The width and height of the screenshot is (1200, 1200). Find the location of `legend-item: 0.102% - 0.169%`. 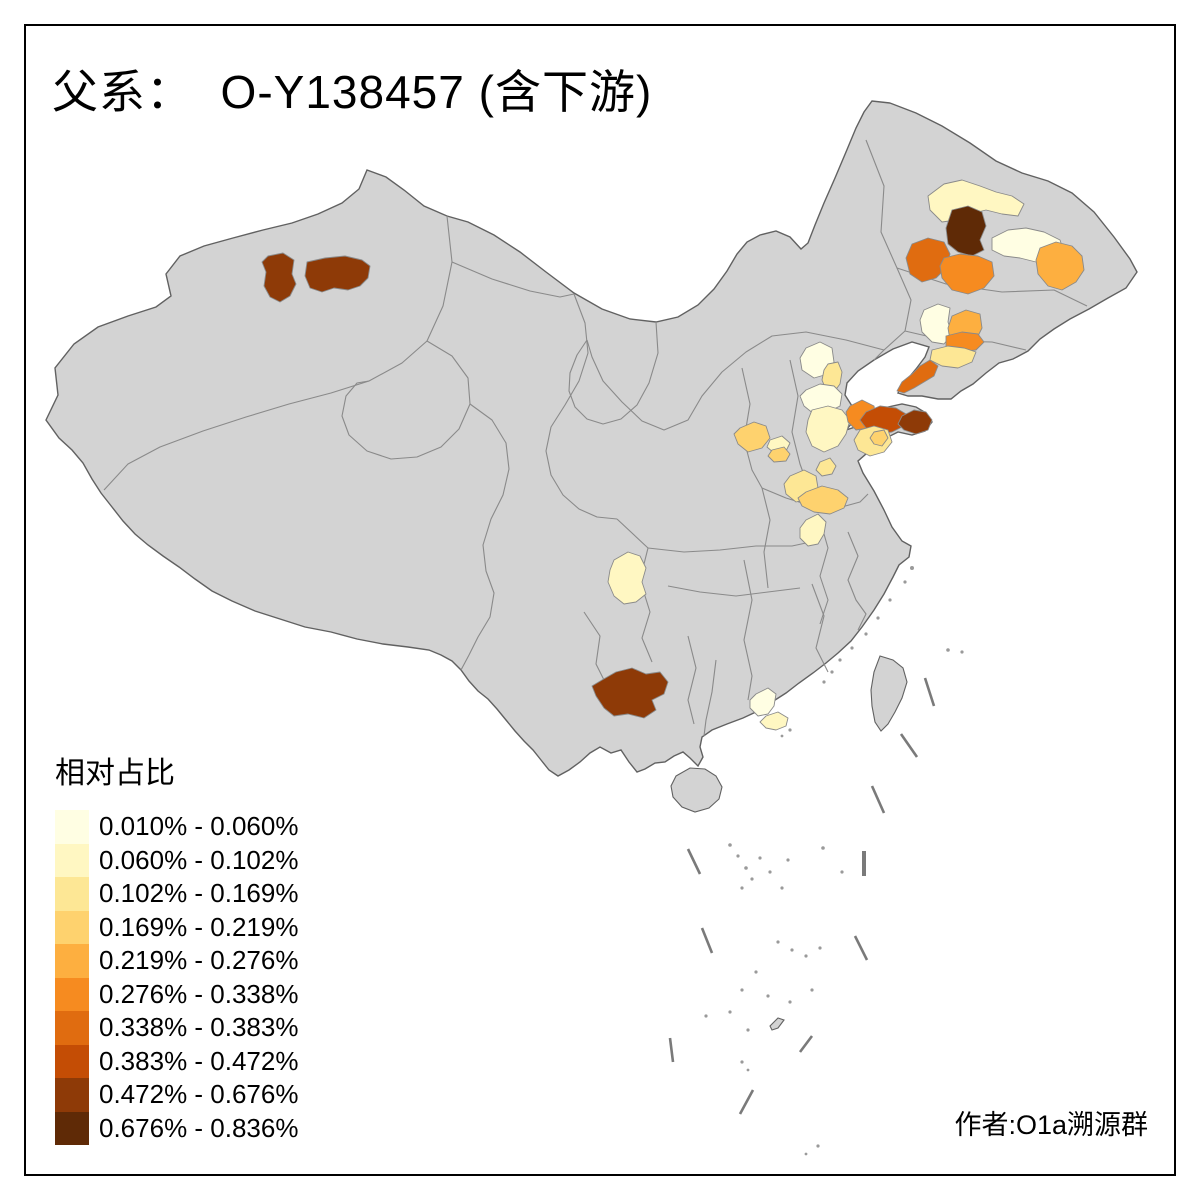

legend-item: 0.102% - 0.169% is located at coordinates (176, 894).